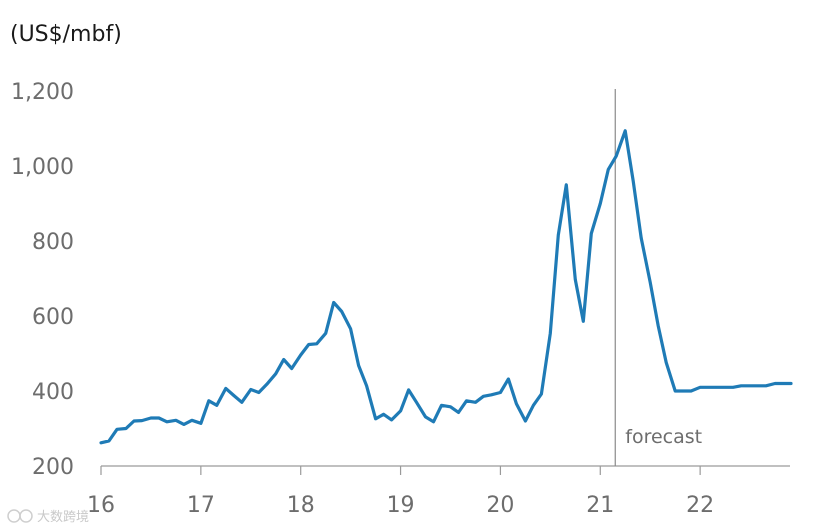 The image size is (838, 529). I want to click on x-tick-label: 16, so click(101, 505).